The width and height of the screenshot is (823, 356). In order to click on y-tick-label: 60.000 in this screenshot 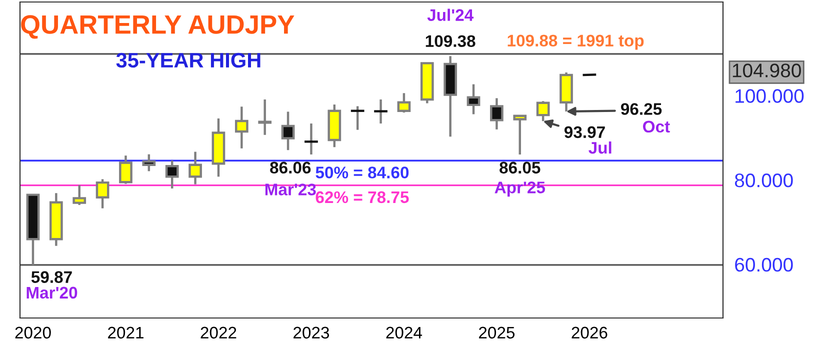, I will do `click(764, 265)`.